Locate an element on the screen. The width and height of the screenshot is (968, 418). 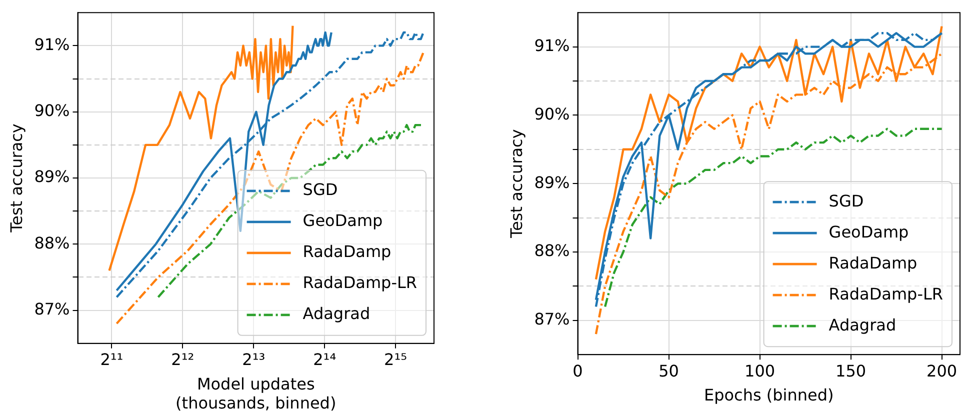
x-tick-label: 150 is located at coordinates (851, 370).